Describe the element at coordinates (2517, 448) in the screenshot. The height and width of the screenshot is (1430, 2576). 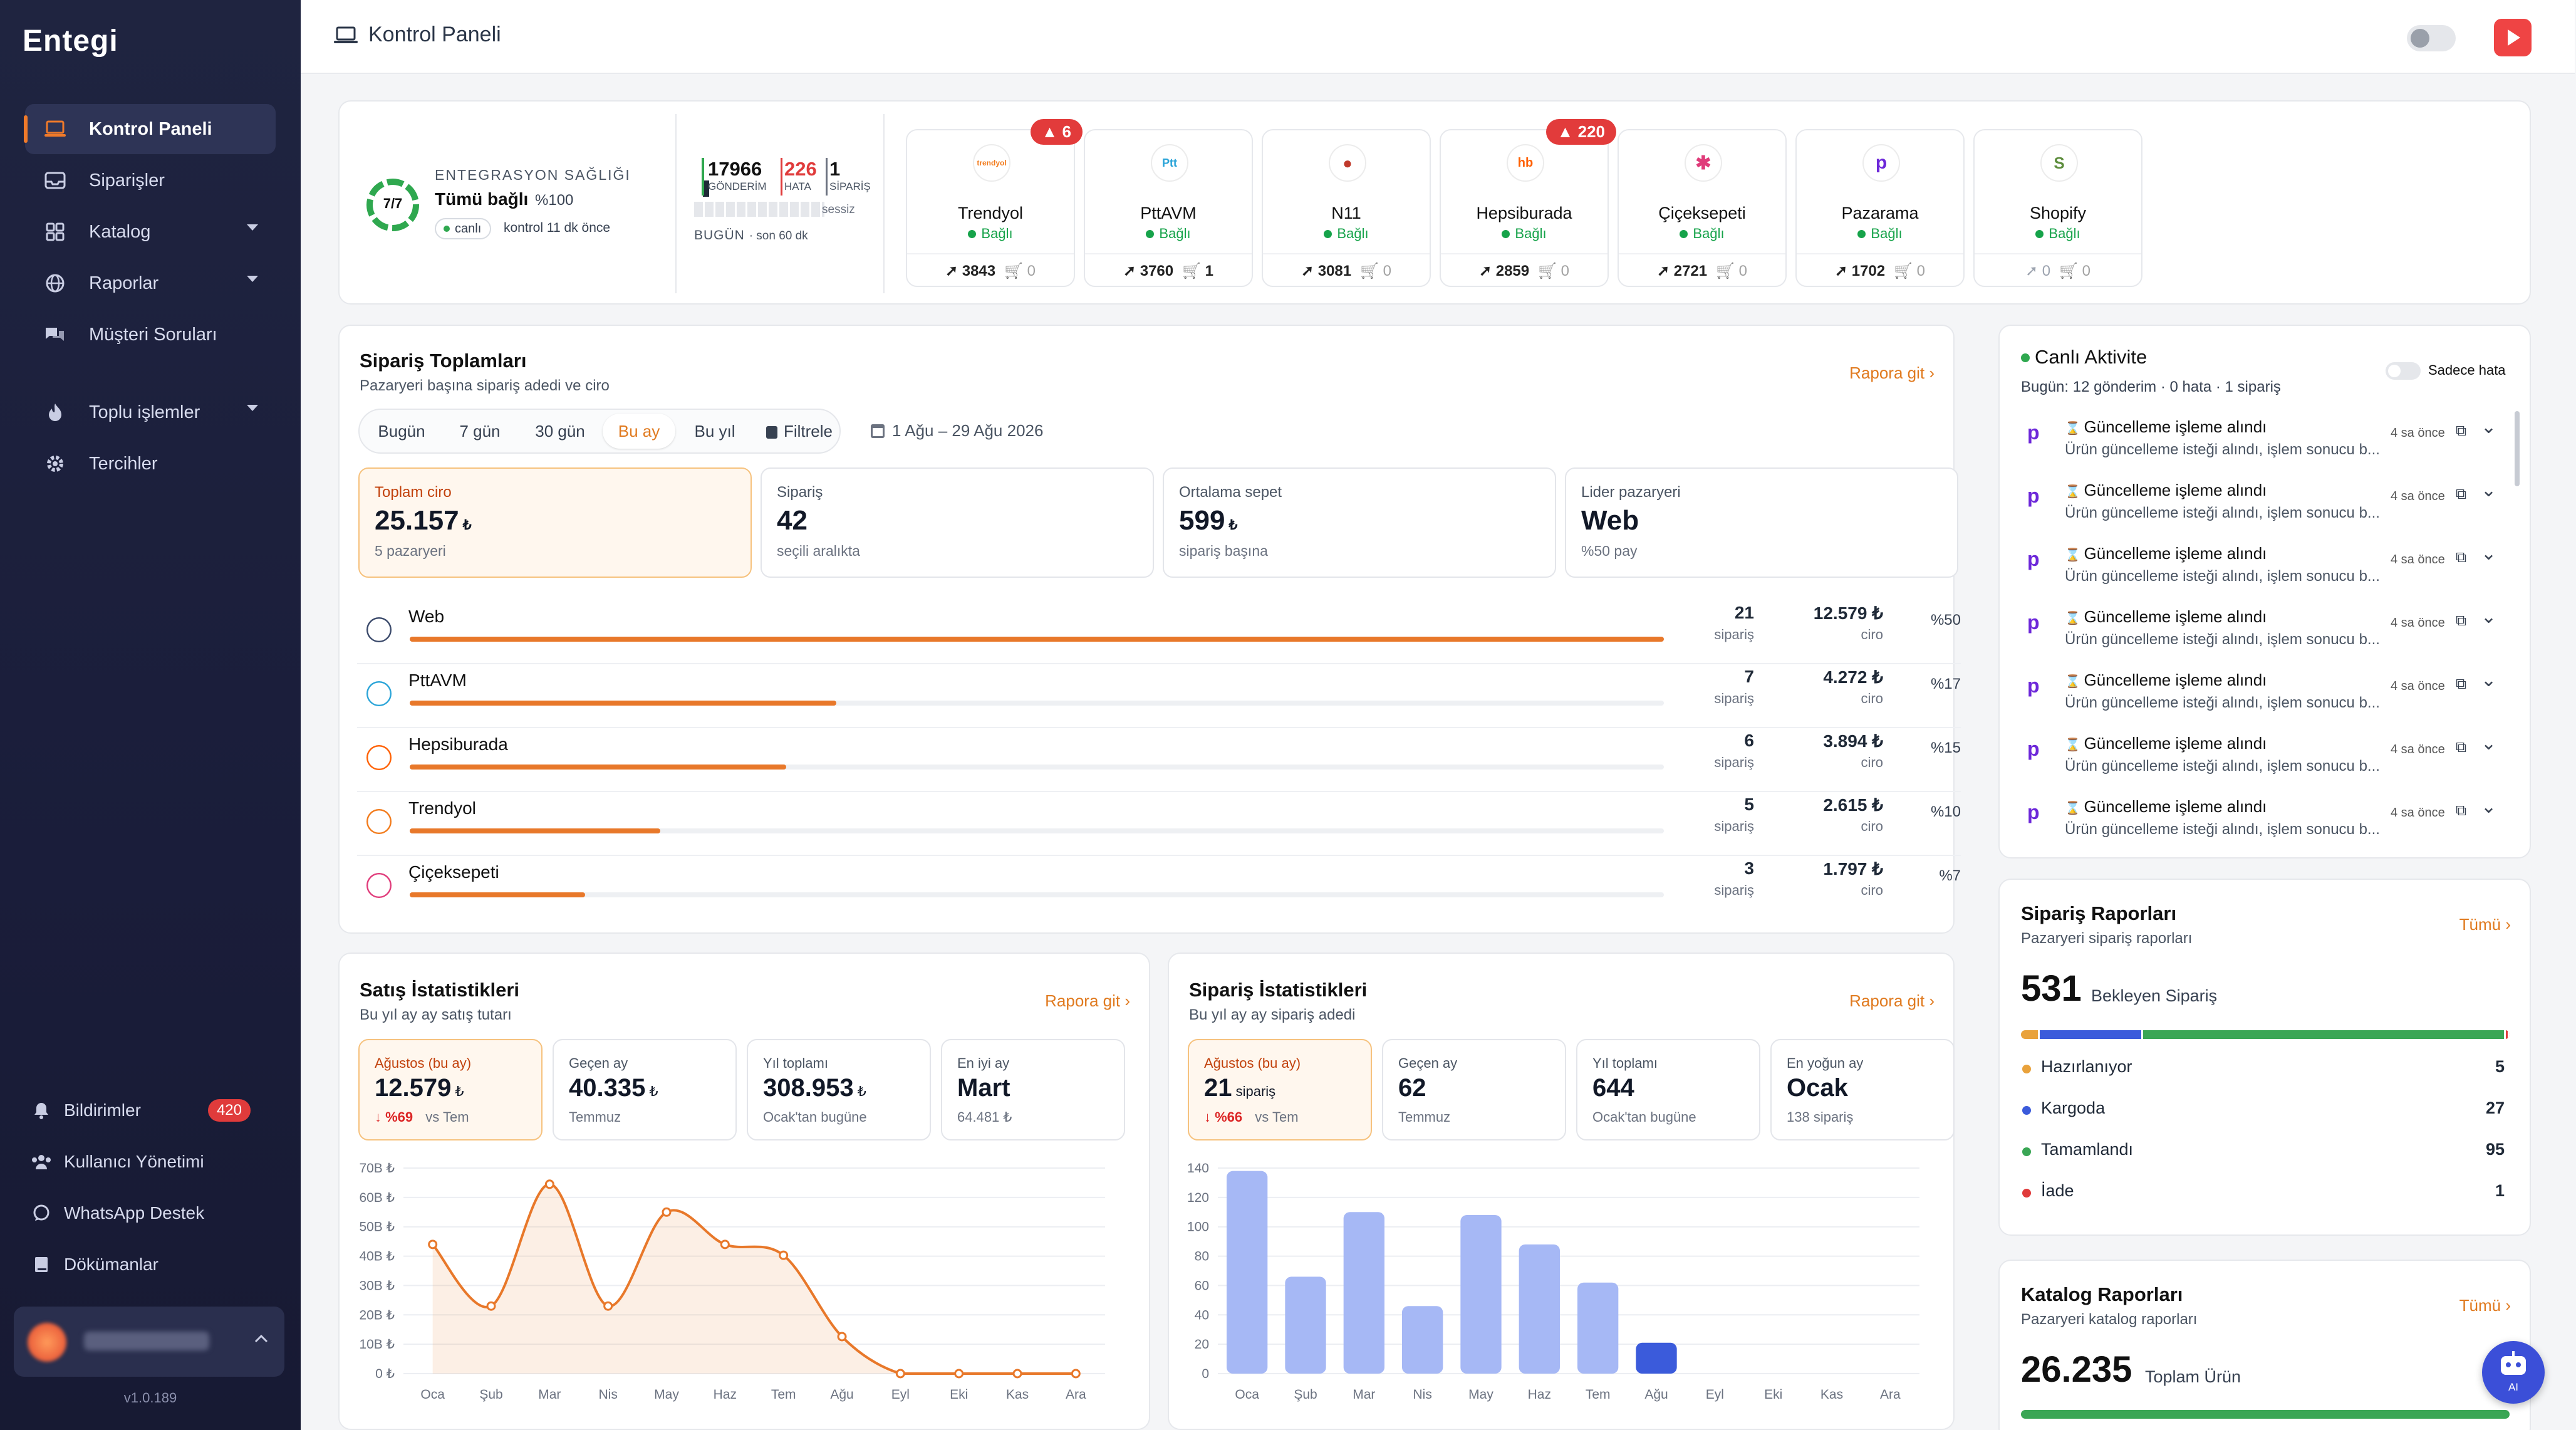
I see `scrollbar` at that location.